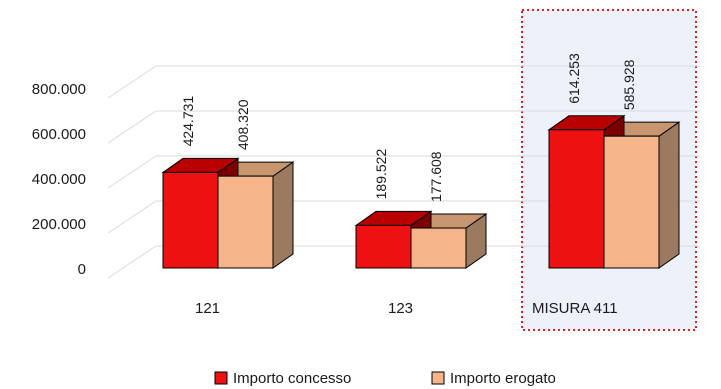 This screenshot has width=721, height=389. What do you see at coordinates (574, 78) in the screenshot?
I see `data-label-concesso: 614.253` at bounding box center [574, 78].